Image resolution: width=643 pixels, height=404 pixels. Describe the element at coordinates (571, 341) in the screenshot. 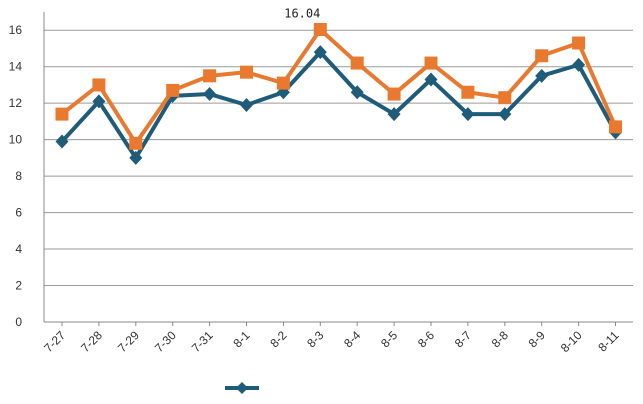

I see `x-tick-label: 8-10` at that location.